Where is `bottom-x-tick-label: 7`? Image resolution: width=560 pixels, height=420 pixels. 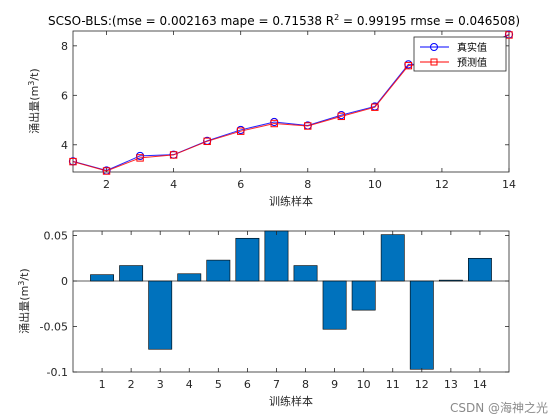 bottom-x-tick-label: 7 is located at coordinates (276, 384).